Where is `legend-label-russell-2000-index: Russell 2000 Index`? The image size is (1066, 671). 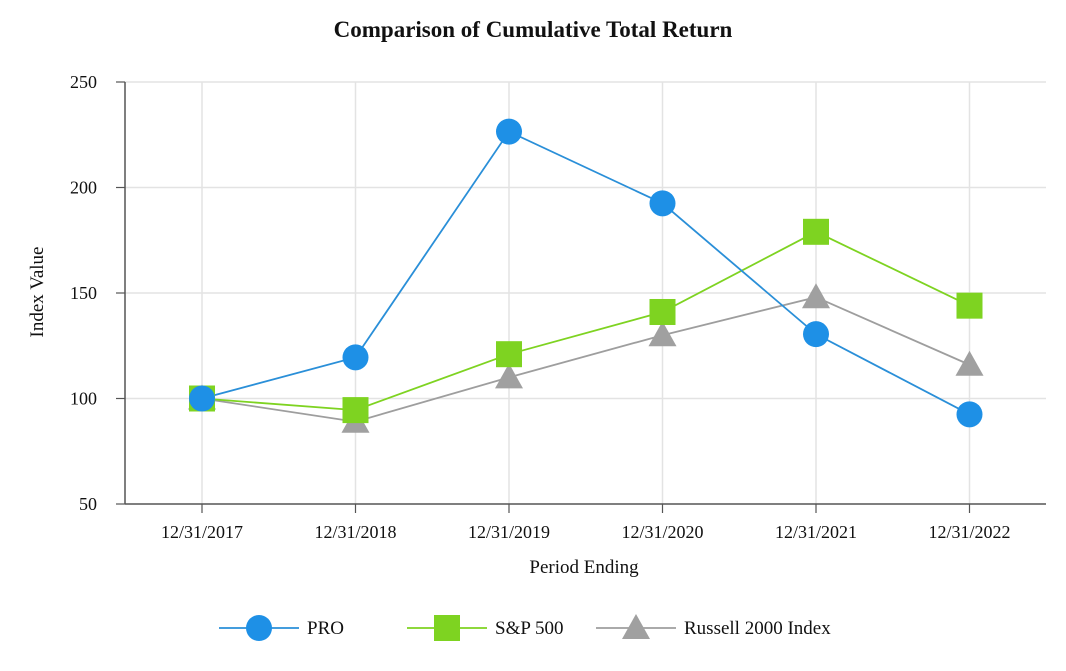 legend-label-russell-2000-index: Russell 2000 Index is located at coordinates (757, 628).